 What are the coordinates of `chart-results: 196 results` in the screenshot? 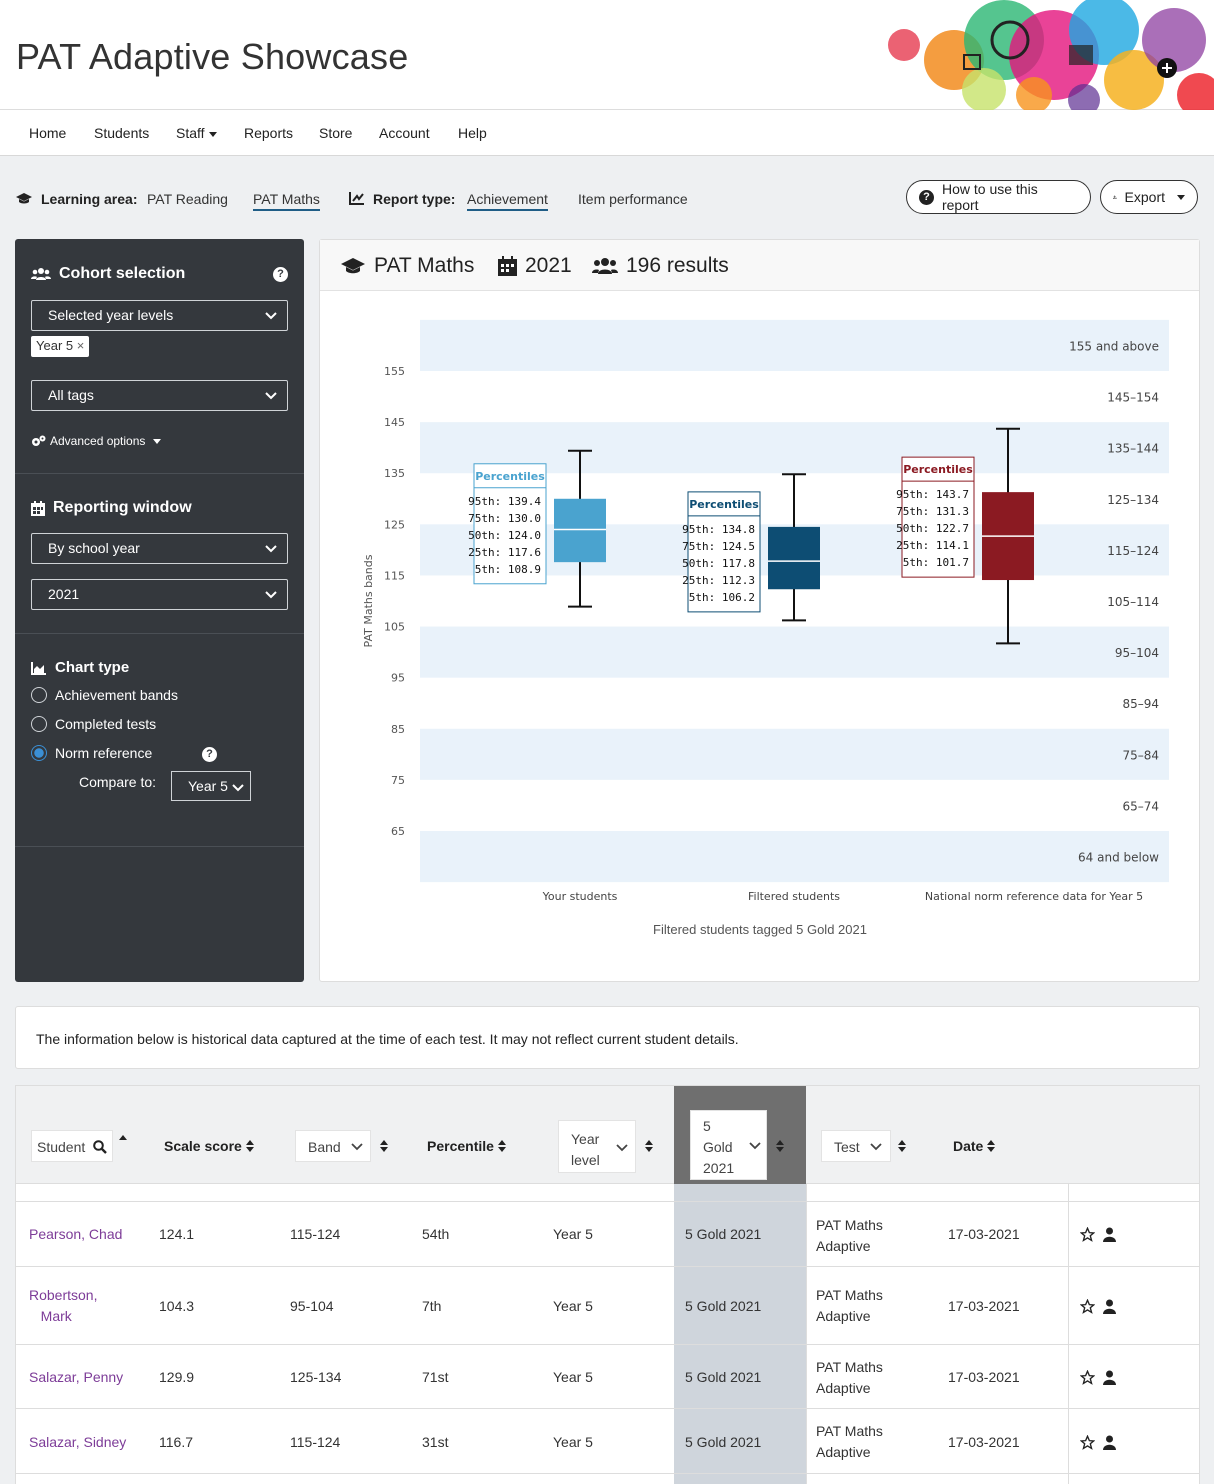 It's located at (660, 266).